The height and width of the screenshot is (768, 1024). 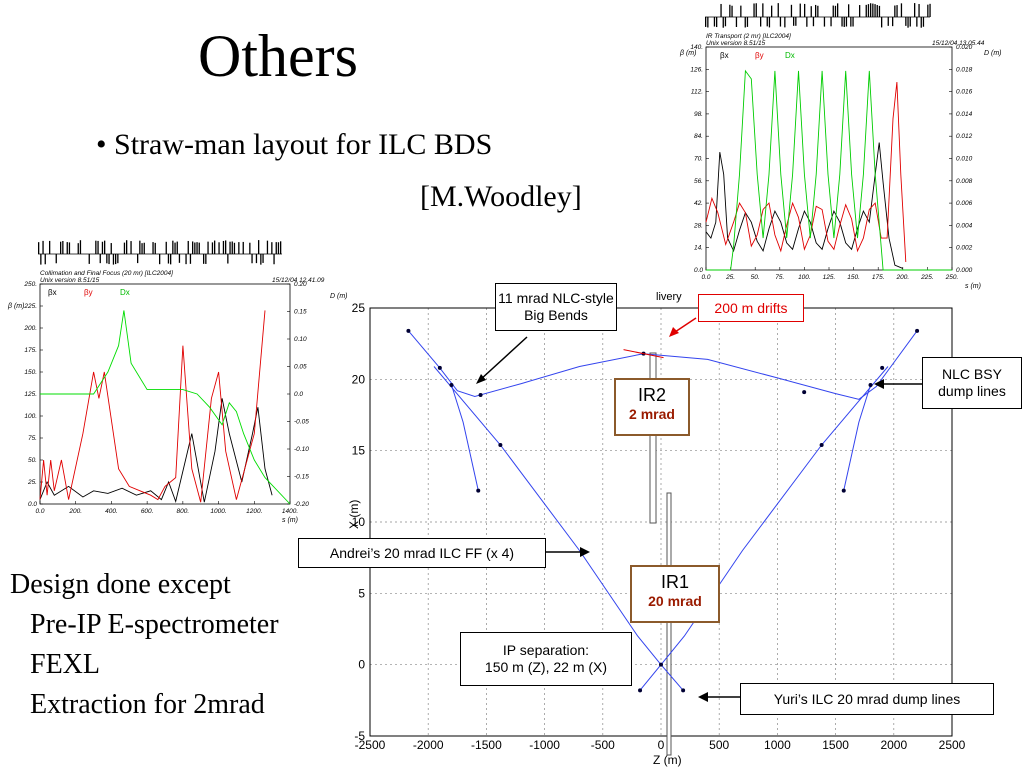 I want to click on y2-tick-label: 0.000, so click(x=964, y=270).